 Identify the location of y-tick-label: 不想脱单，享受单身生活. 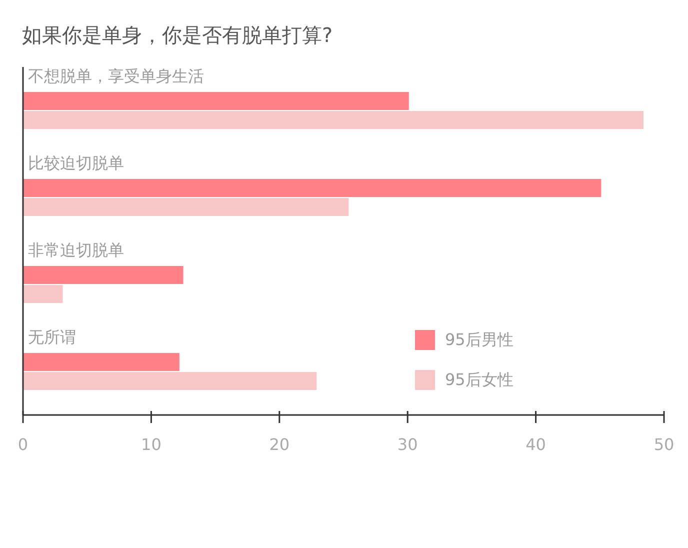
(116, 76).